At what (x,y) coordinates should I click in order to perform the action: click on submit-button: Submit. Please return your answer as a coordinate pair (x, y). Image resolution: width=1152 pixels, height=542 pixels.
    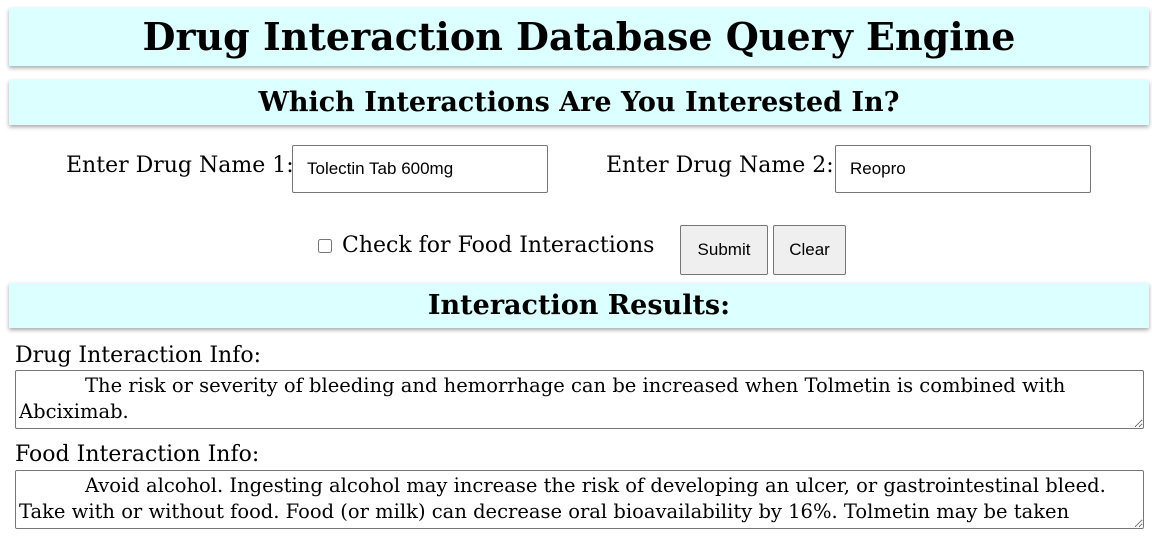
    Looking at the image, I should click on (724, 250).